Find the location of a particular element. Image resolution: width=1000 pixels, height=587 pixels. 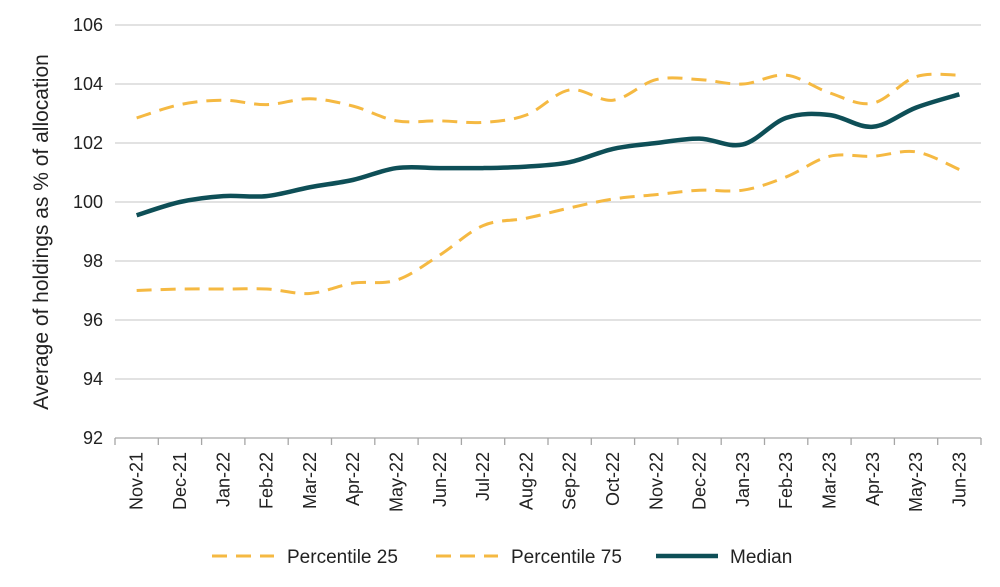

x-tick-label: Nov-22 is located at coordinates (656, 481).